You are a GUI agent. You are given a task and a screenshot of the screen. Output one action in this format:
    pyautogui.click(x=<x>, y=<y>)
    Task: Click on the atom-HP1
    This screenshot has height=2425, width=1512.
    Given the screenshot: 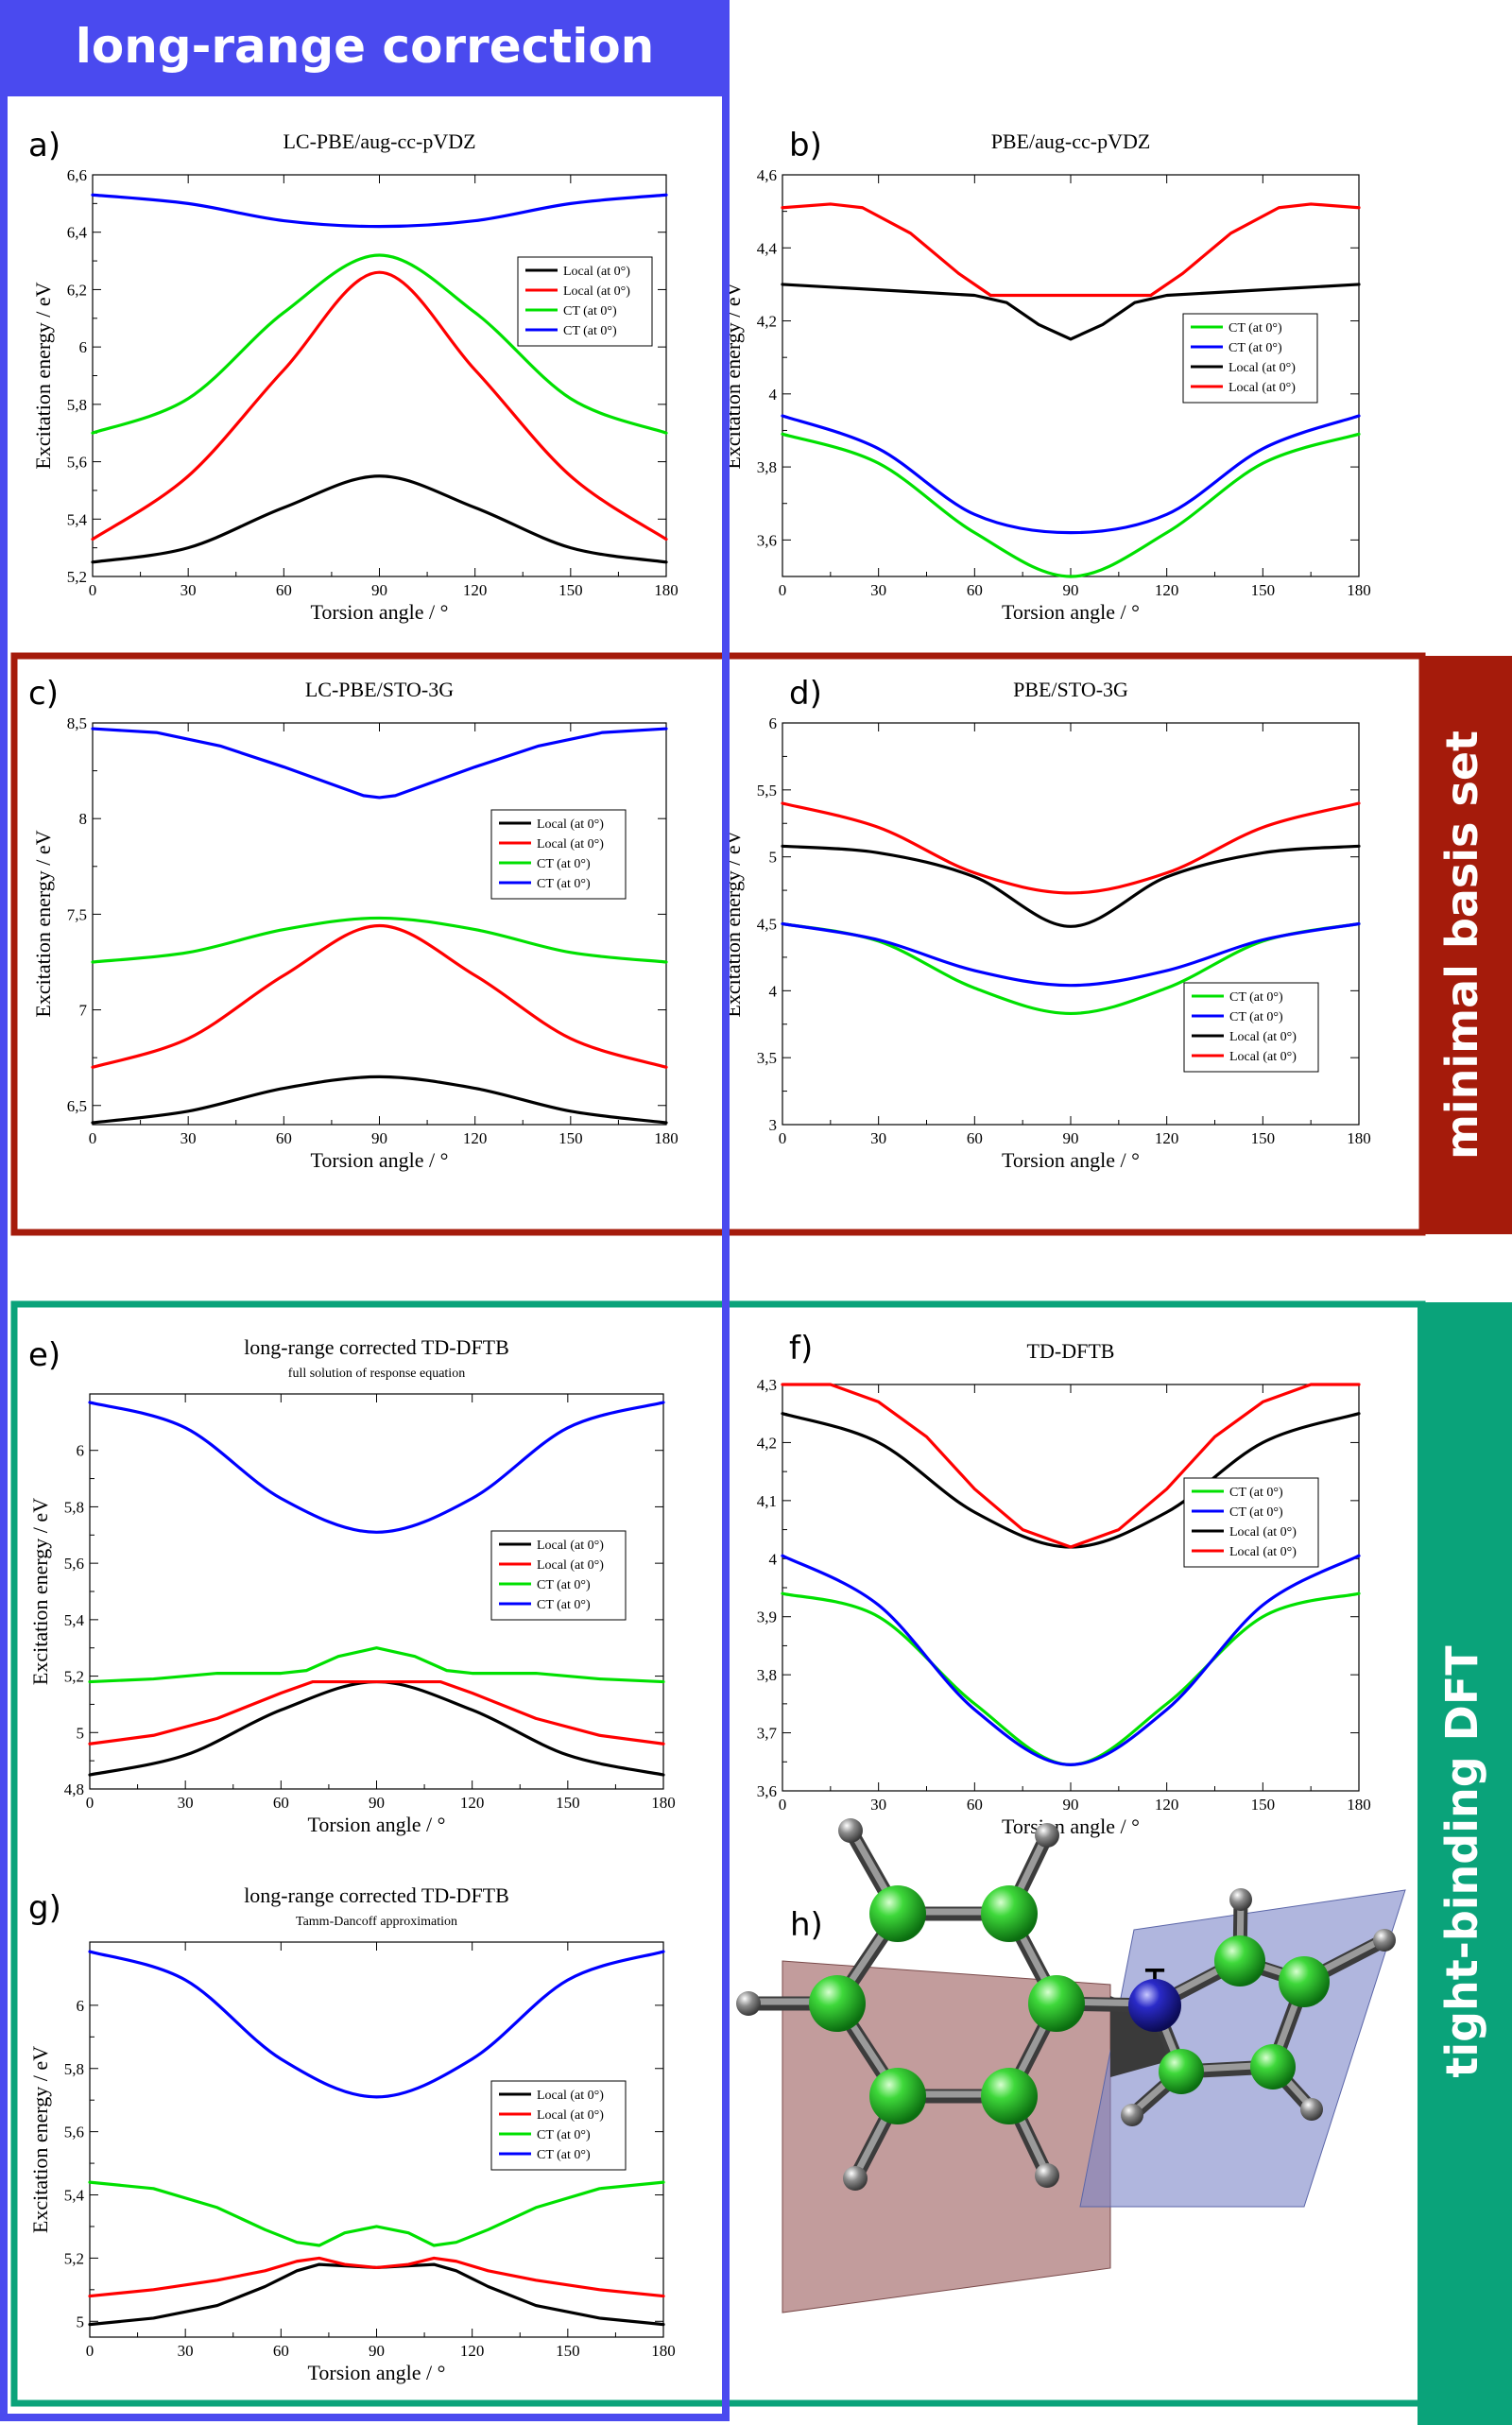 What is the action you would take?
    pyautogui.click(x=1240, y=1899)
    